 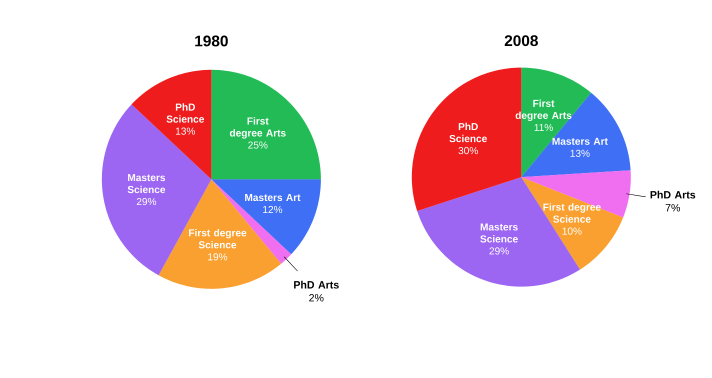 What do you see at coordinates (316, 298) in the screenshot?
I see `data-label: 2%` at bounding box center [316, 298].